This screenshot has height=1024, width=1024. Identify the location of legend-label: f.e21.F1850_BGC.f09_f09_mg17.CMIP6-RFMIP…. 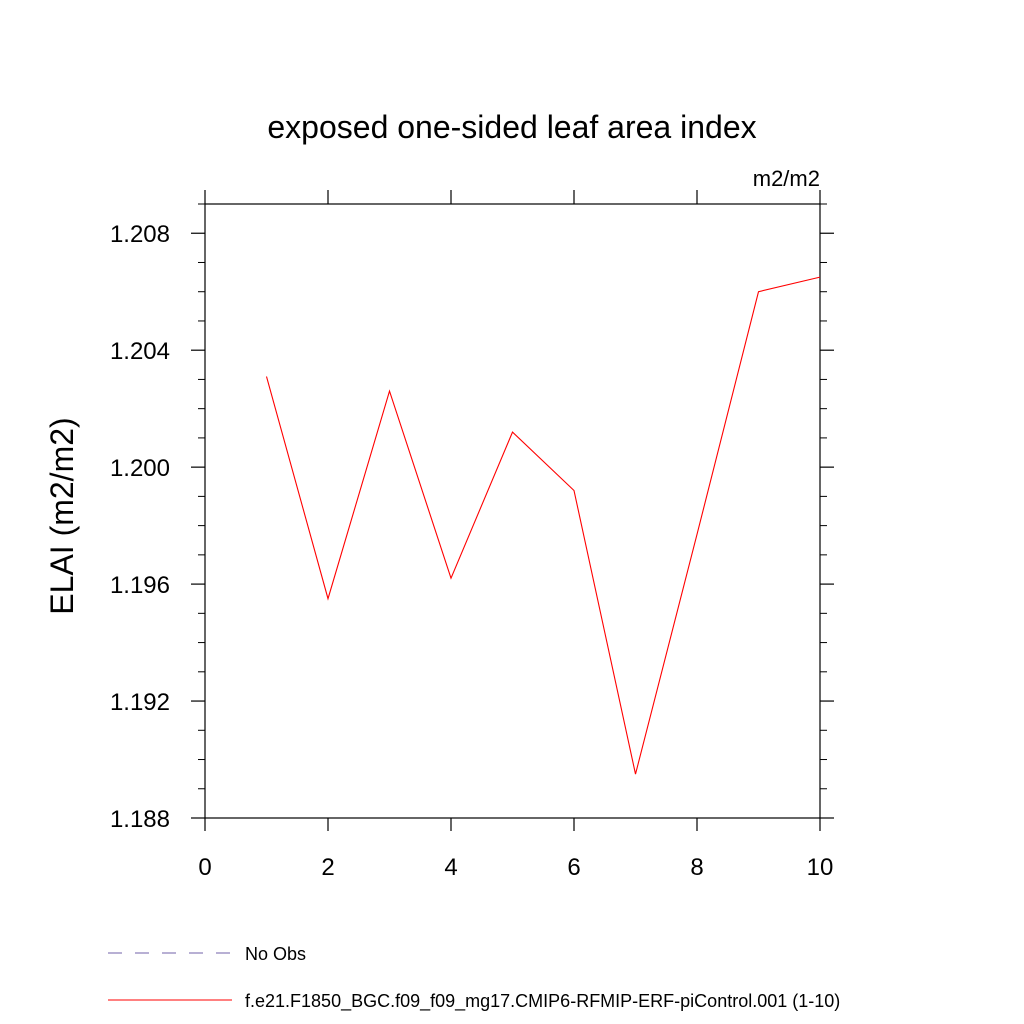
(542, 1001).